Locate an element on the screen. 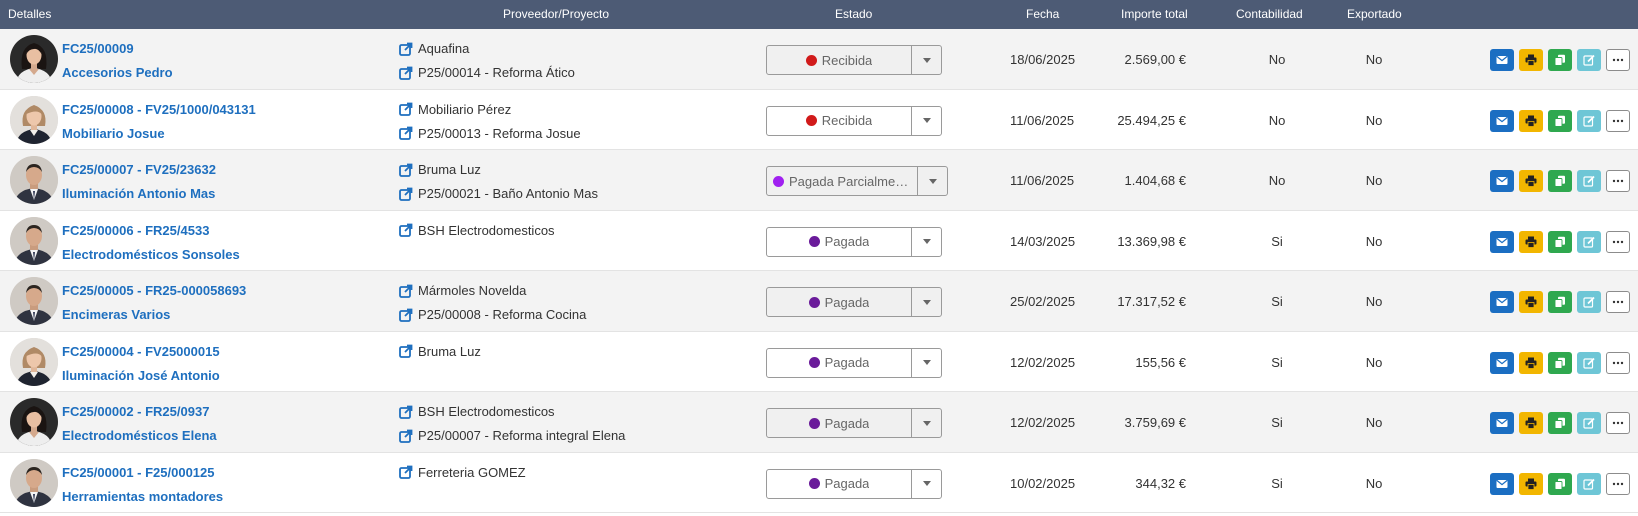 The width and height of the screenshot is (1638, 516). header-contabilidad: Contabilidad is located at coordinates (1269, 14).